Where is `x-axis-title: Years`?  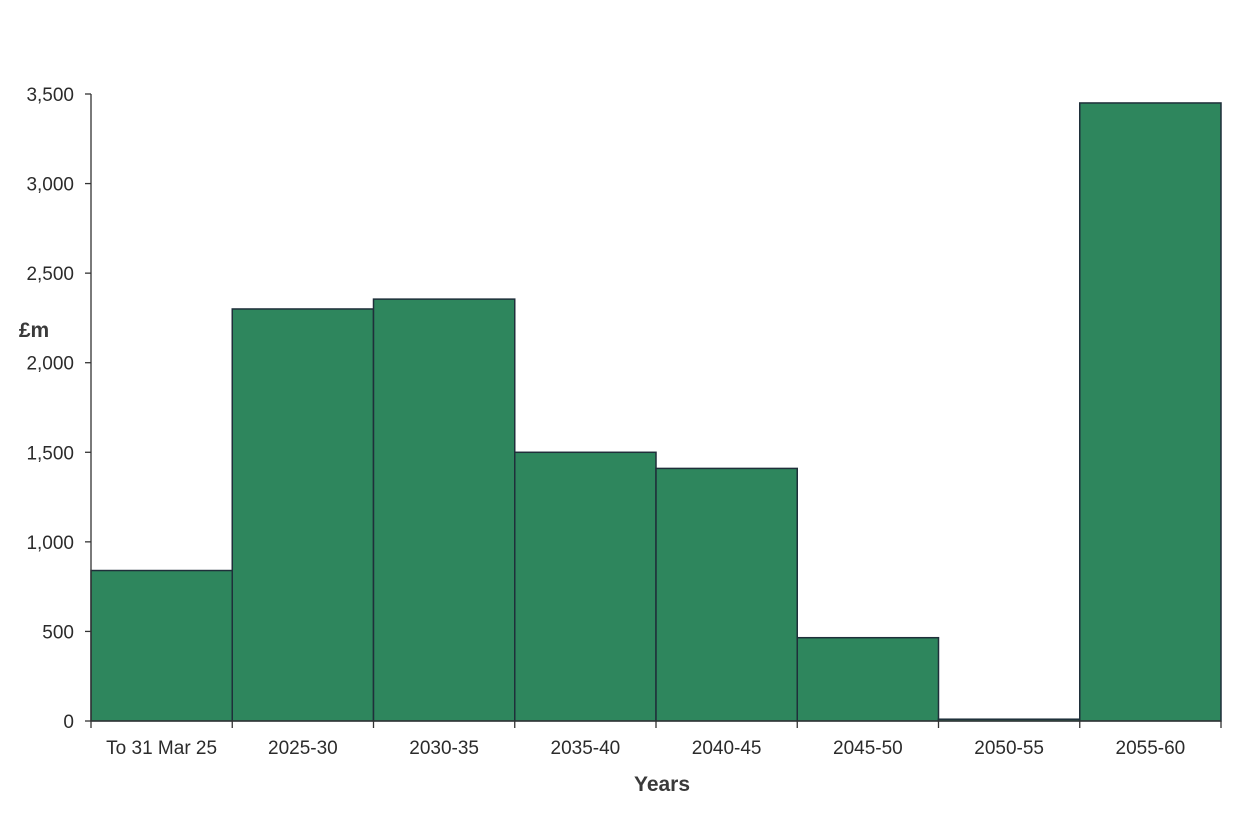 x-axis-title: Years is located at coordinates (662, 784).